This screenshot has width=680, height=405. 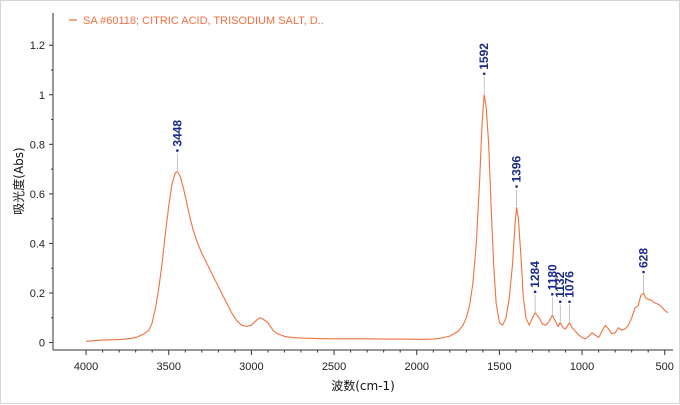 I want to click on y-tick-label: 0.8, so click(x=37, y=145).